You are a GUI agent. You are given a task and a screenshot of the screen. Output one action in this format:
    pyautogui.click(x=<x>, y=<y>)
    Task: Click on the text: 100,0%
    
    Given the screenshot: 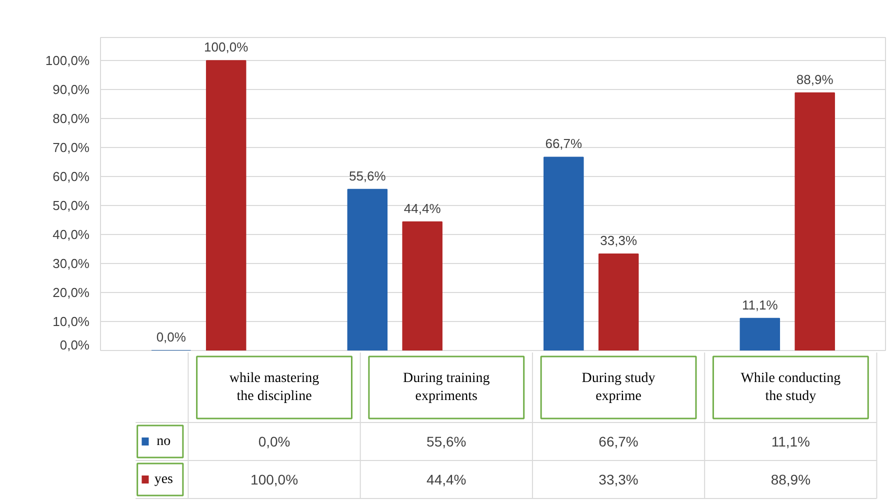 What is the action you would take?
    pyautogui.click(x=226, y=47)
    